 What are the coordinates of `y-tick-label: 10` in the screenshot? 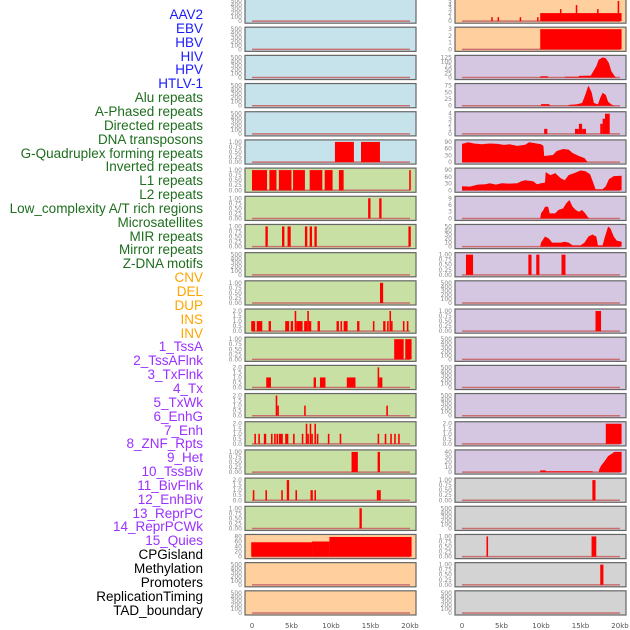 It's located at (448, 467).